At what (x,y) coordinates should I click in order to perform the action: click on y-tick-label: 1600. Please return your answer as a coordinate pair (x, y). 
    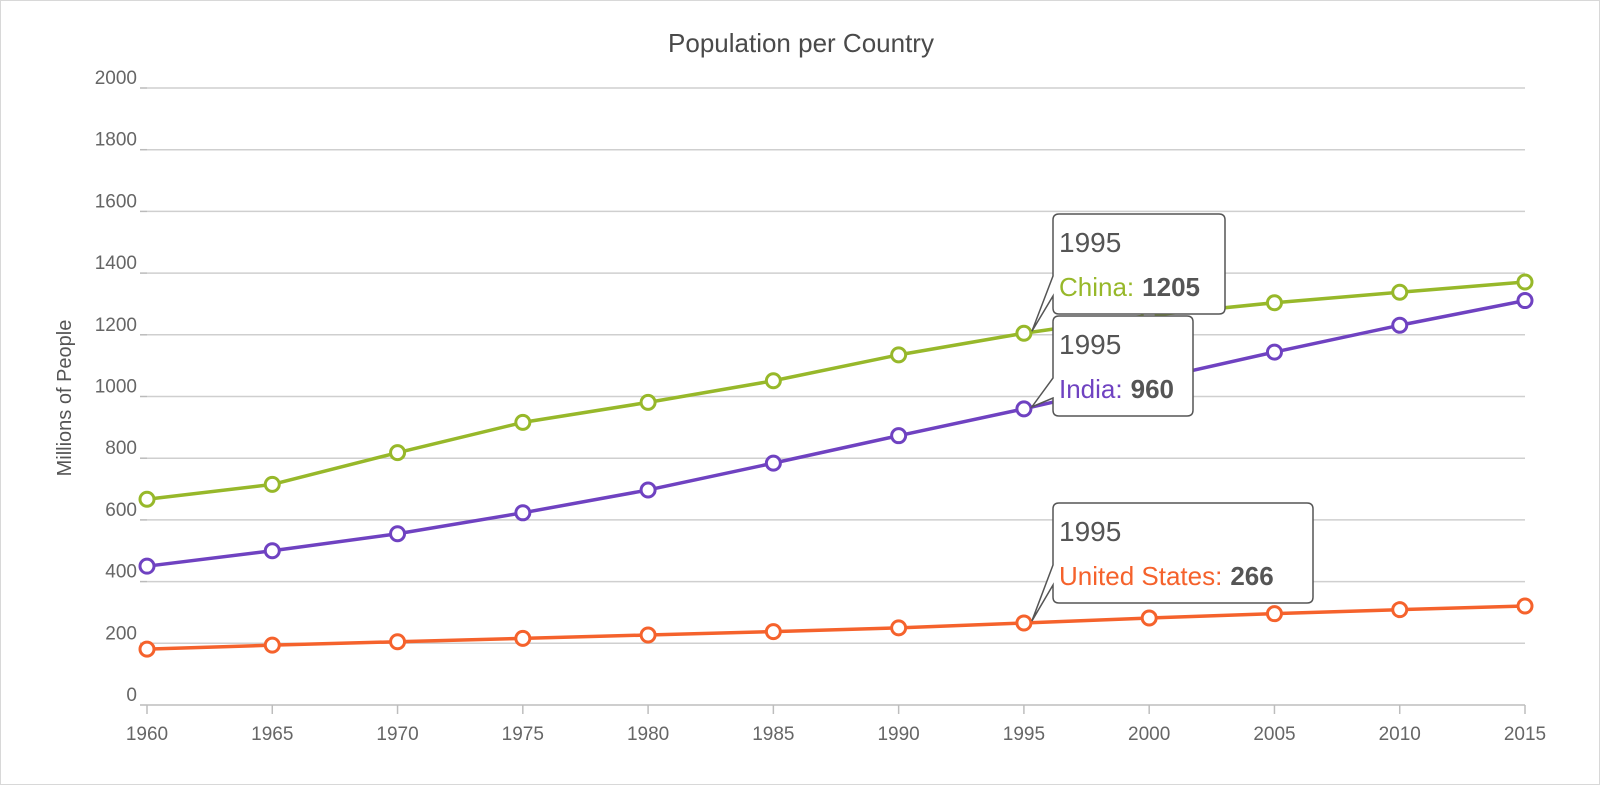
    Looking at the image, I should click on (116, 201).